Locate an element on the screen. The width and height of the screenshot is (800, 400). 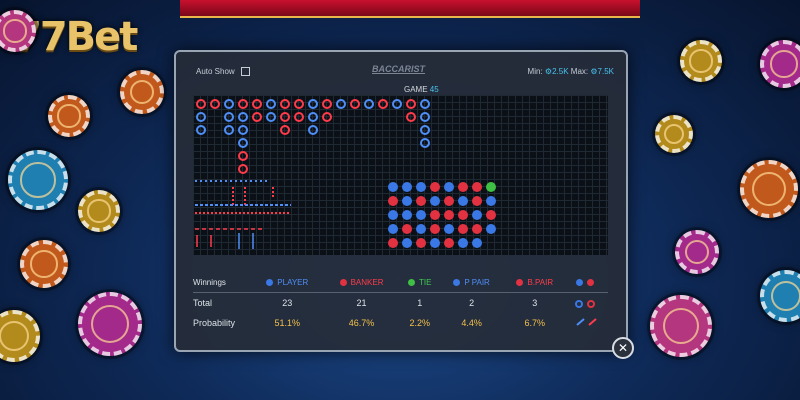
player-dot-icon is located at coordinates (270, 282).